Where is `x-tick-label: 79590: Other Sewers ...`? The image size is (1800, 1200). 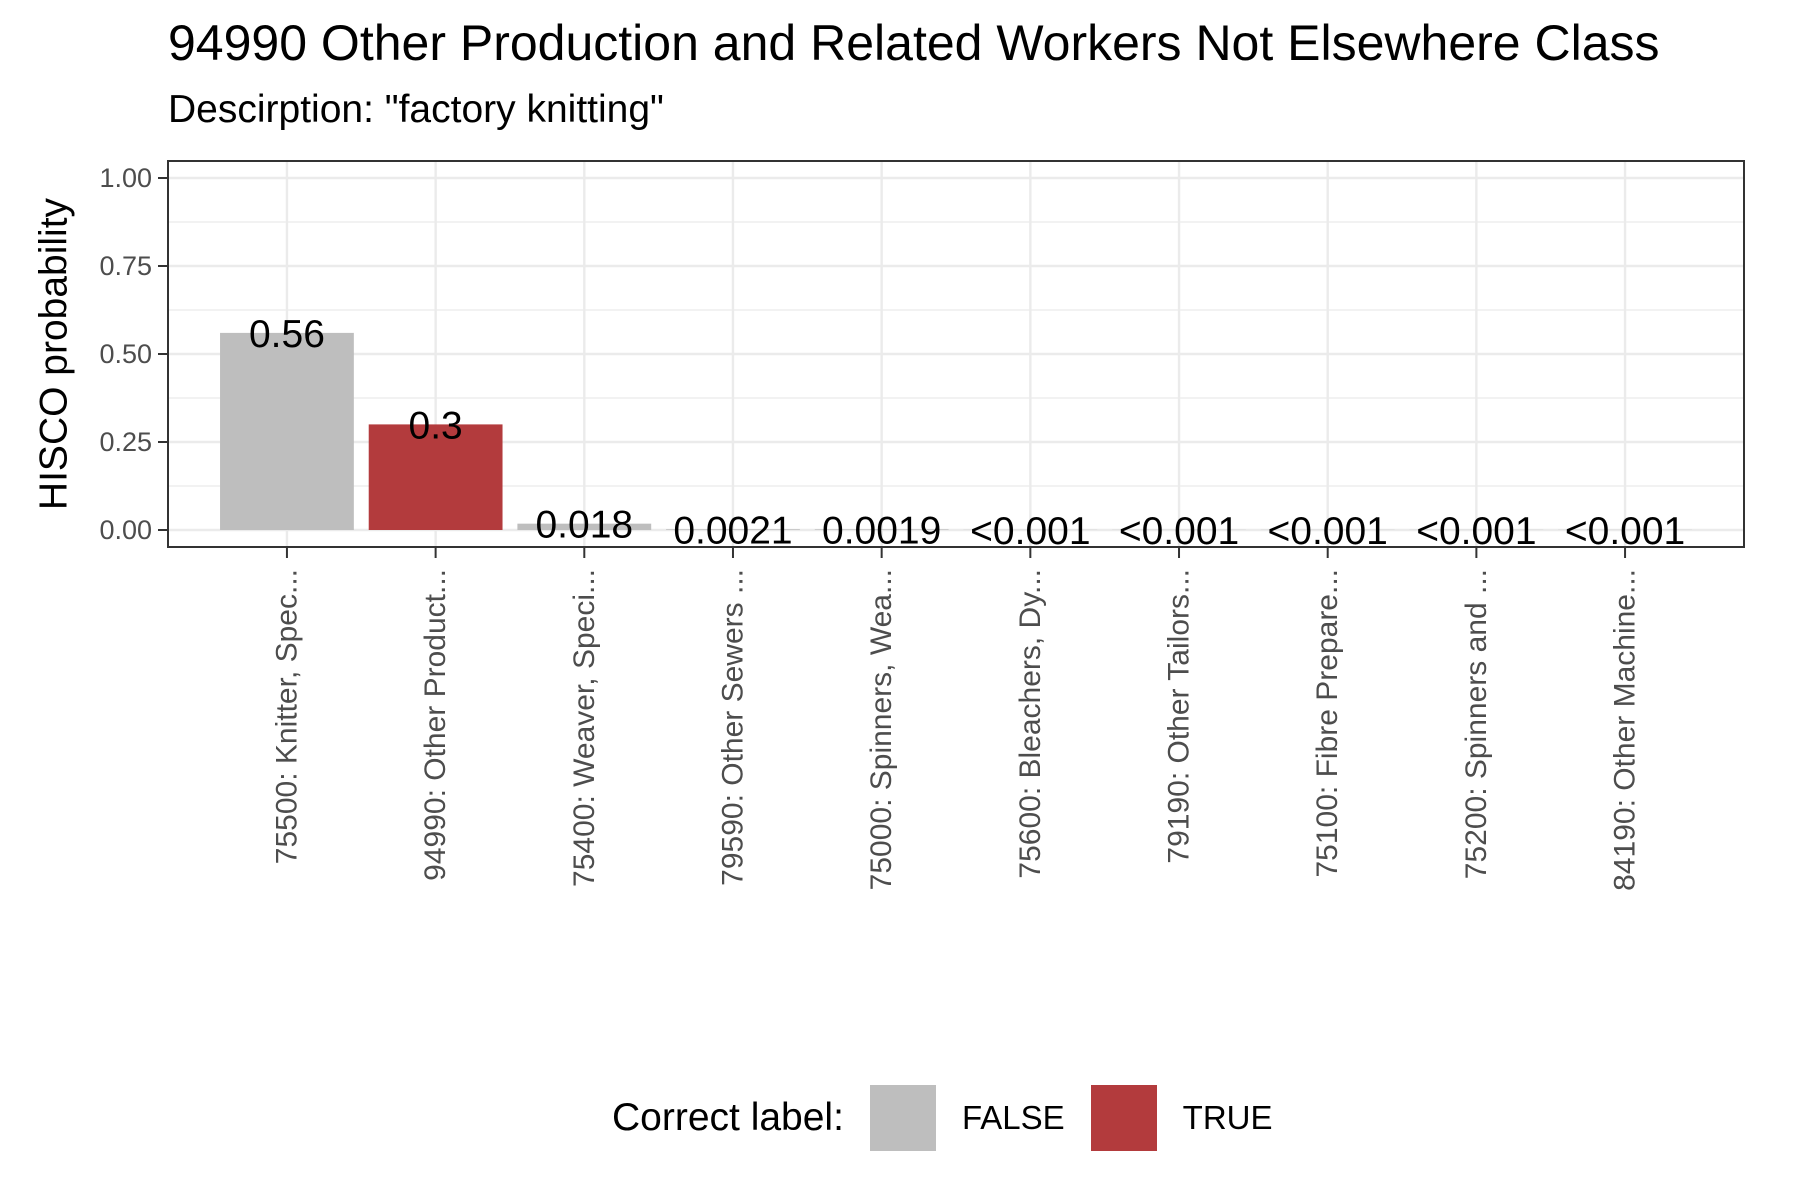 x-tick-label: 79590: Other Sewers ... is located at coordinates (732, 727).